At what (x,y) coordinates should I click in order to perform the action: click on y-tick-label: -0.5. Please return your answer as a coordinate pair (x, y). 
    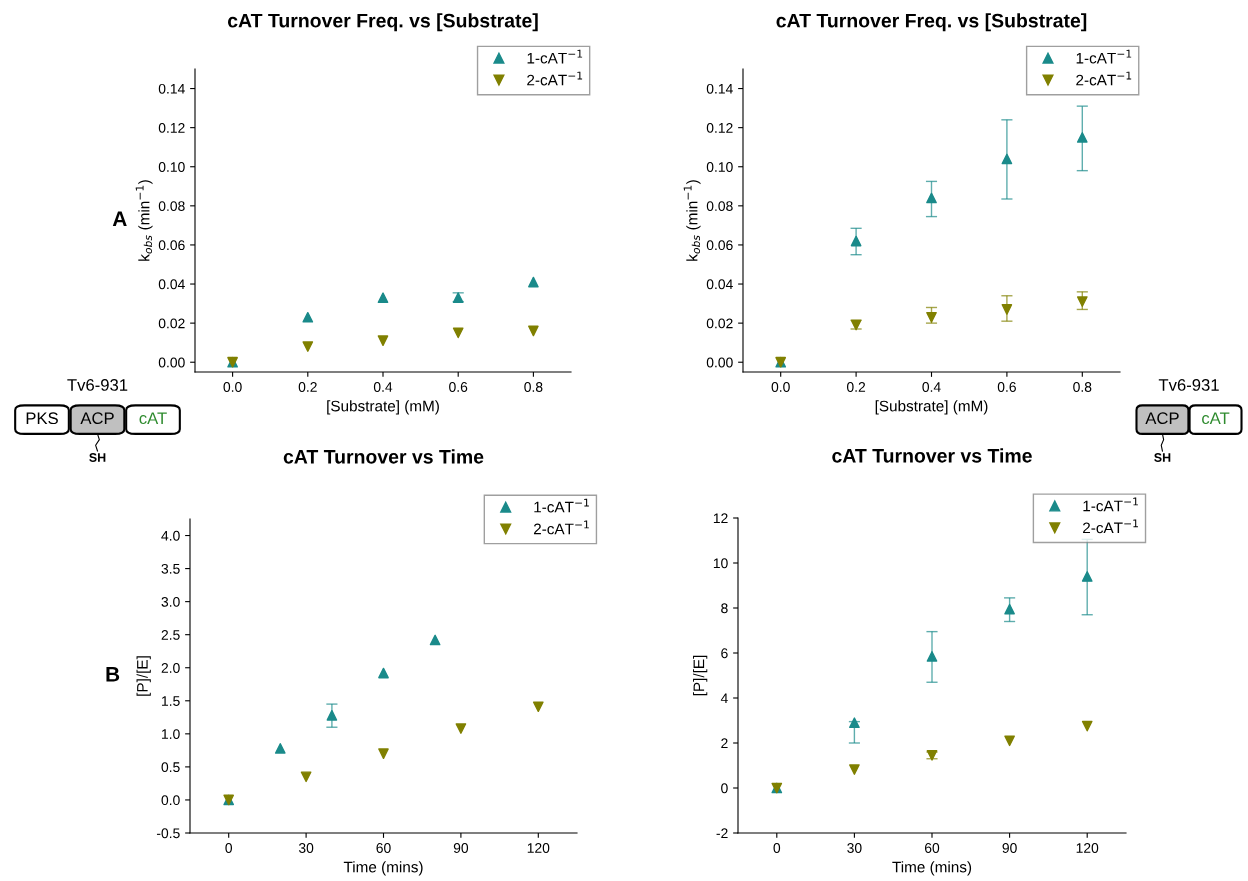
    Looking at the image, I should click on (168, 833).